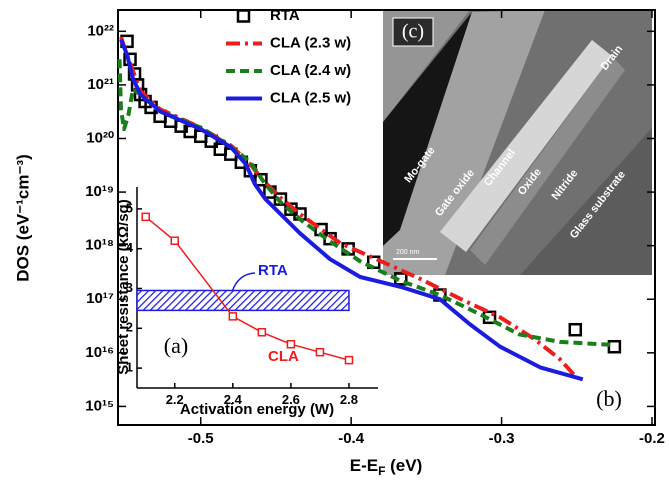 This screenshot has width=669, height=484. I want to click on band-callout, so click(243, 282).